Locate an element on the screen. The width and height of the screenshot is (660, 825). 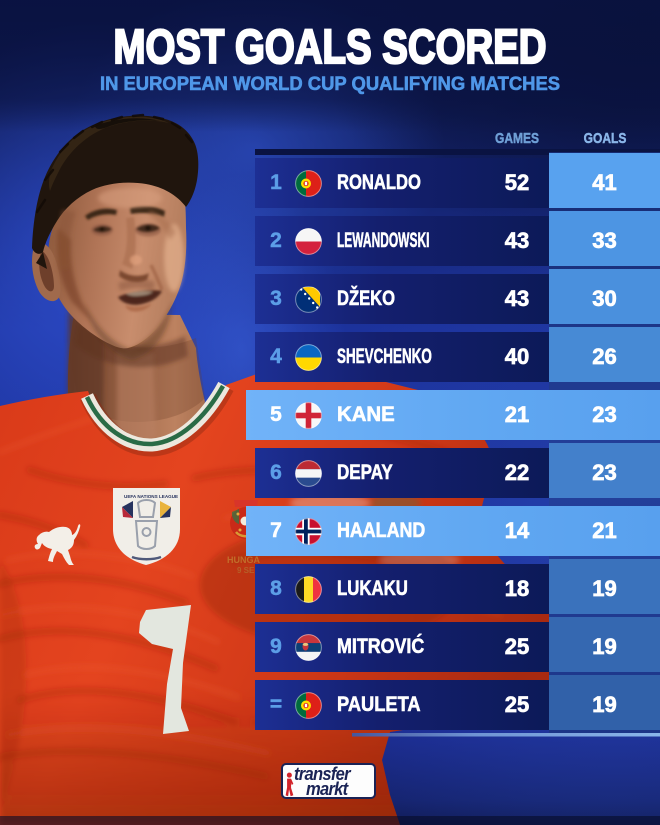
svg-text: HUNGA is located at coordinates (243, 560).